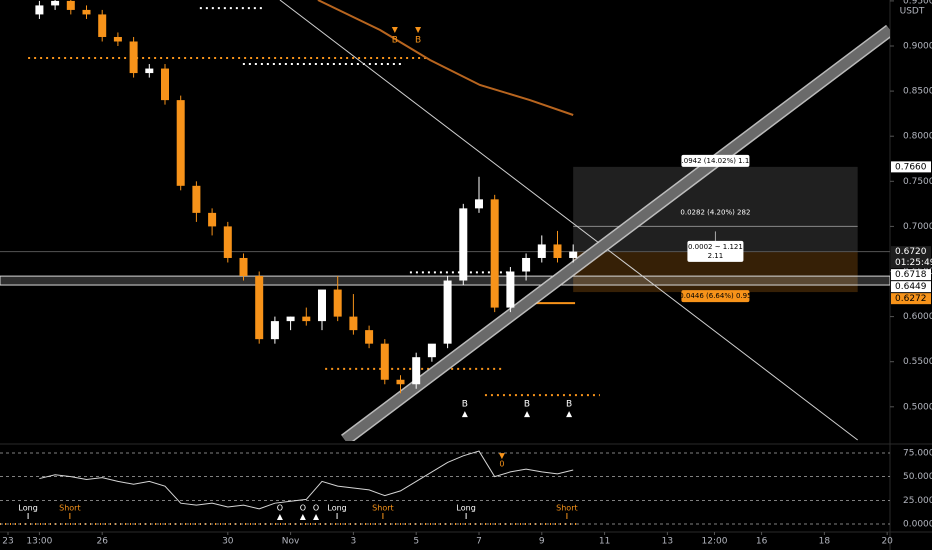 This screenshot has height=550, width=932. Describe the element at coordinates (917, 137) in the screenshot. I see `y-tick-label: 0.8000` at that location.